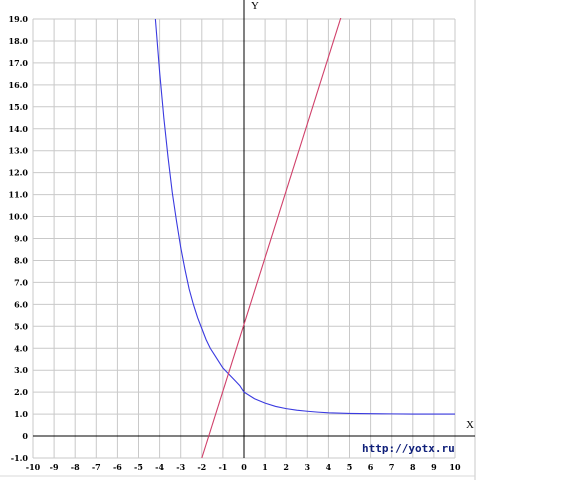 The image size is (575, 480). What do you see at coordinates (19, 217) in the screenshot?
I see `y-tick-label: 10.0` at bounding box center [19, 217].